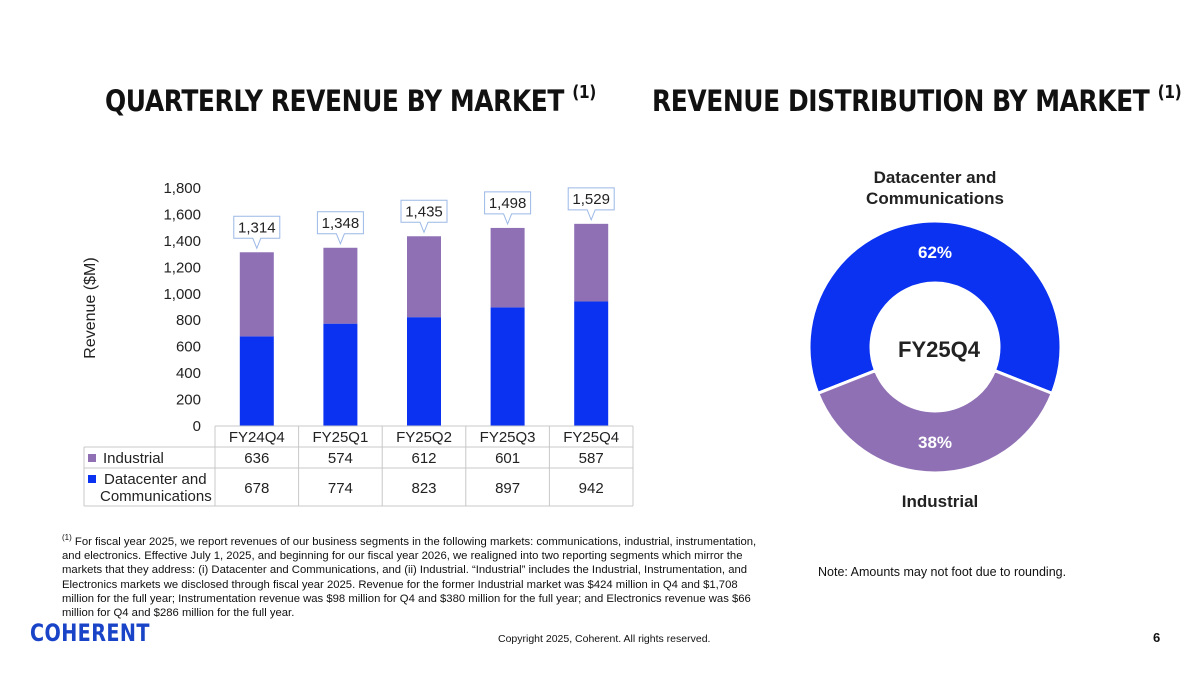 This screenshot has height=675, width=1200. What do you see at coordinates (940, 501) in the screenshot?
I see `donut-label-industrial: Industrial` at bounding box center [940, 501].